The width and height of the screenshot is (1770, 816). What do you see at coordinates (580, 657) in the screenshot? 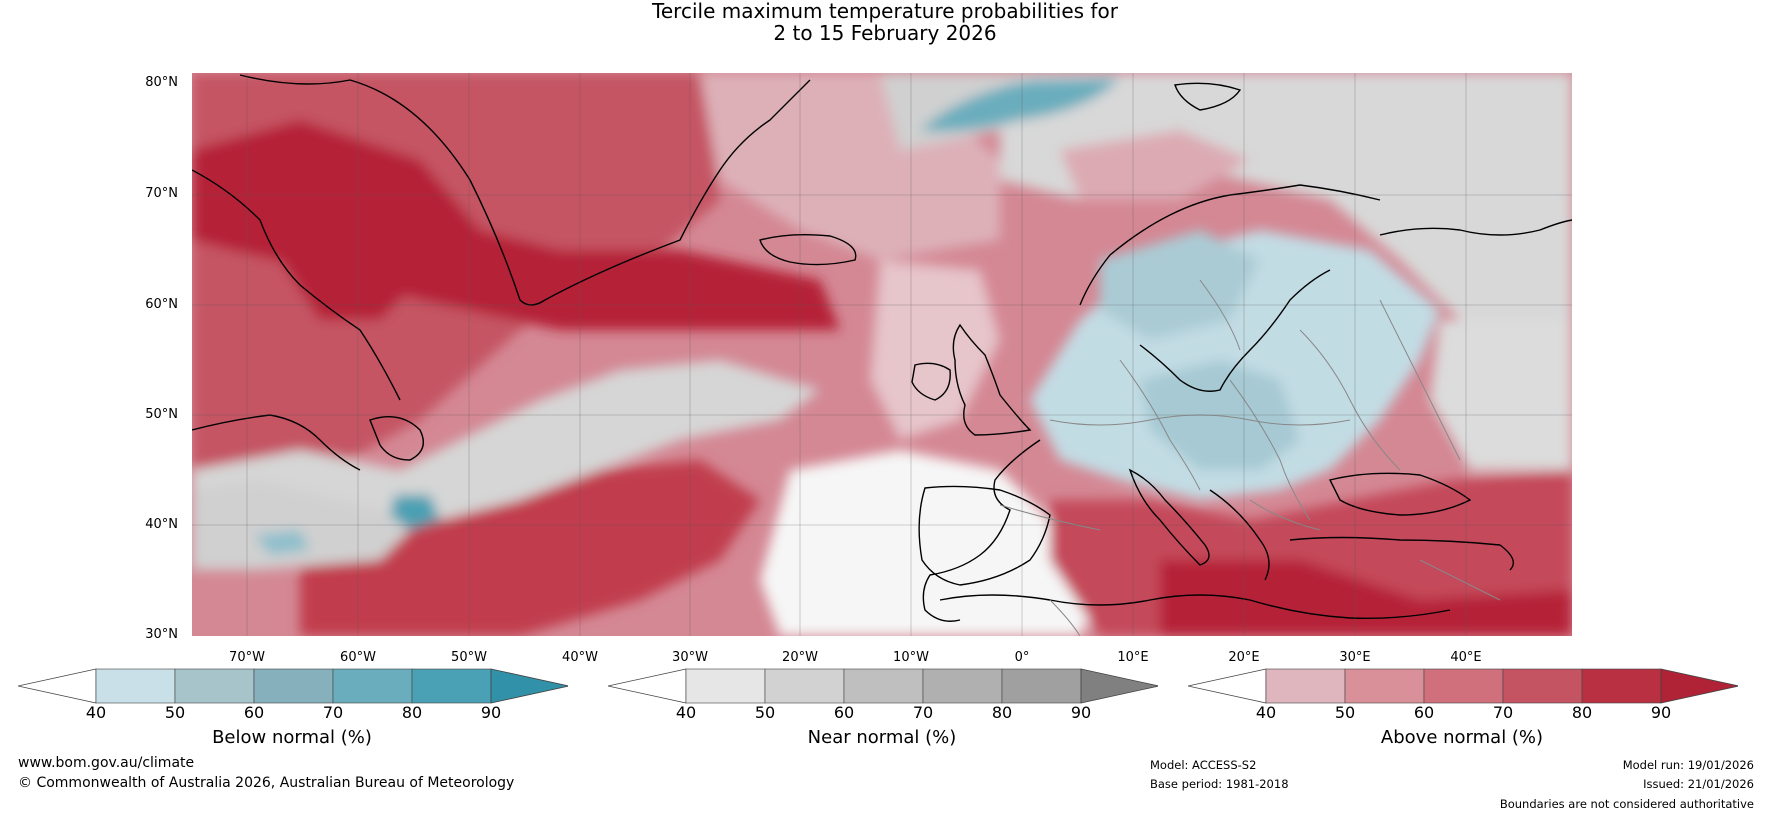
I see `lon-label-40w: 40°W` at bounding box center [580, 657].